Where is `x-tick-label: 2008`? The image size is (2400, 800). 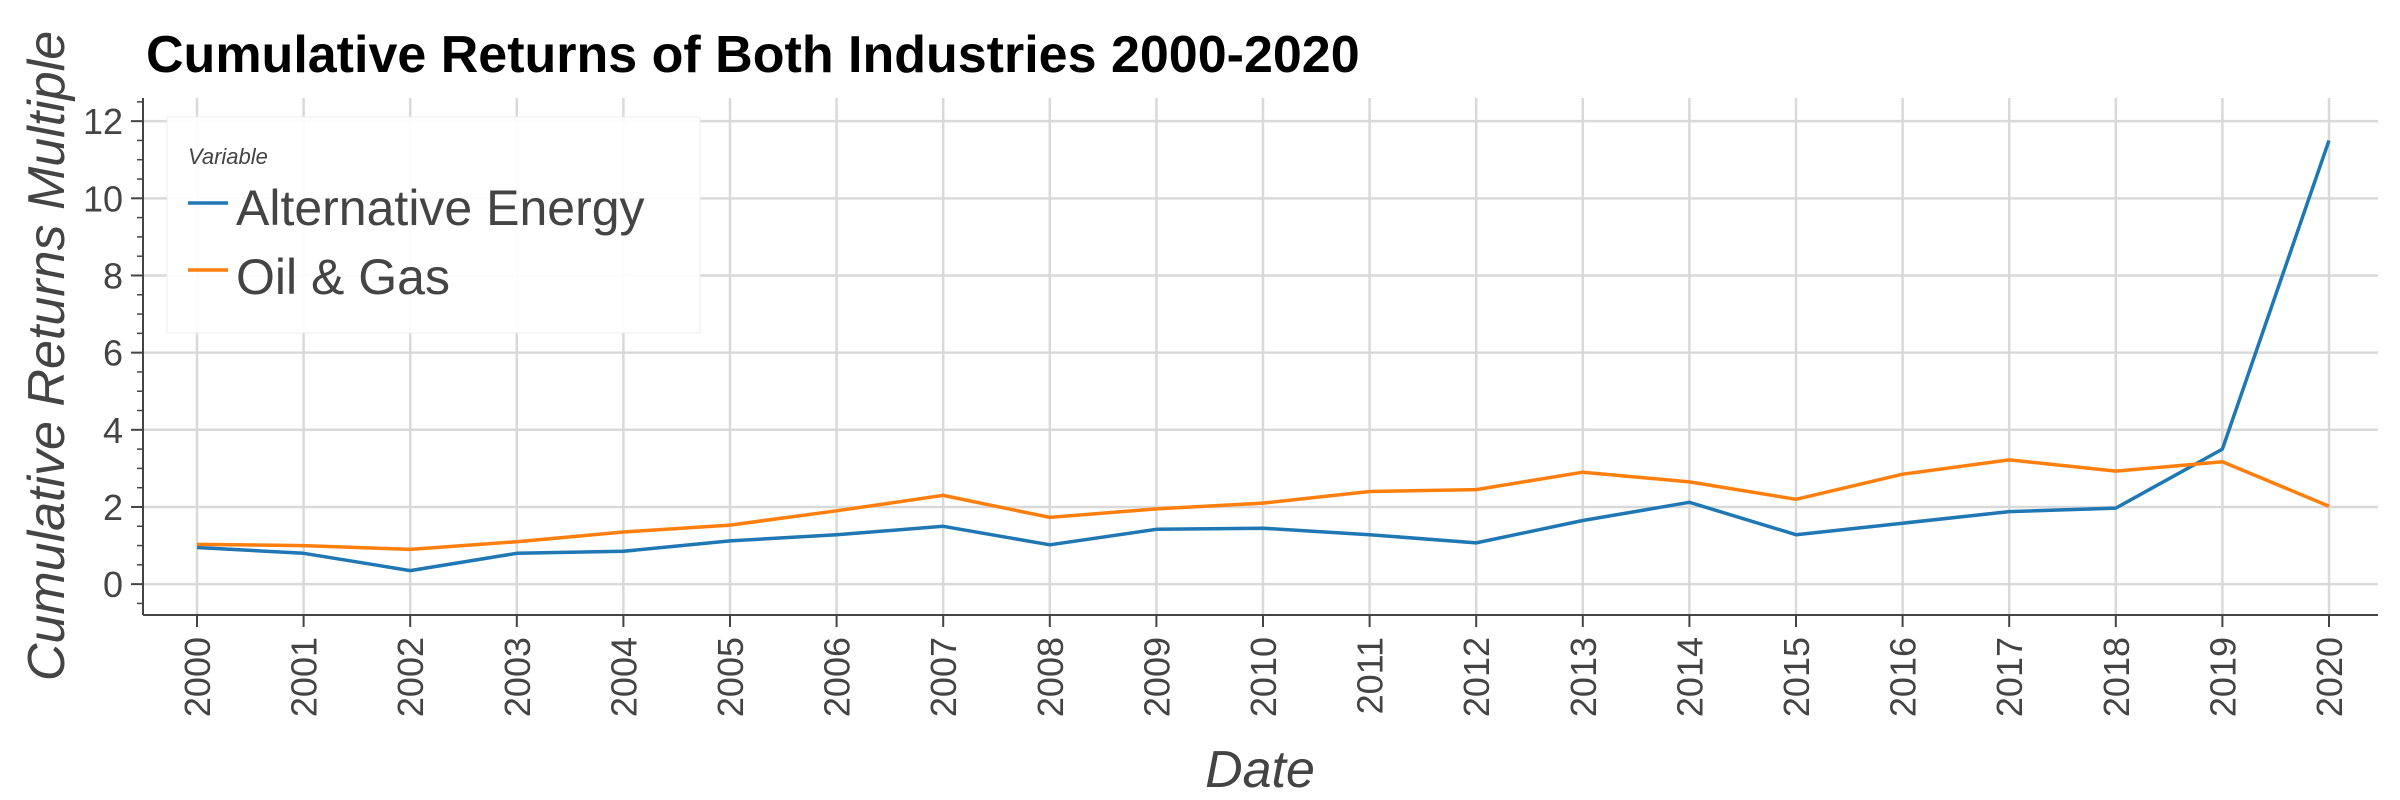 x-tick-label: 2008 is located at coordinates (1050, 677).